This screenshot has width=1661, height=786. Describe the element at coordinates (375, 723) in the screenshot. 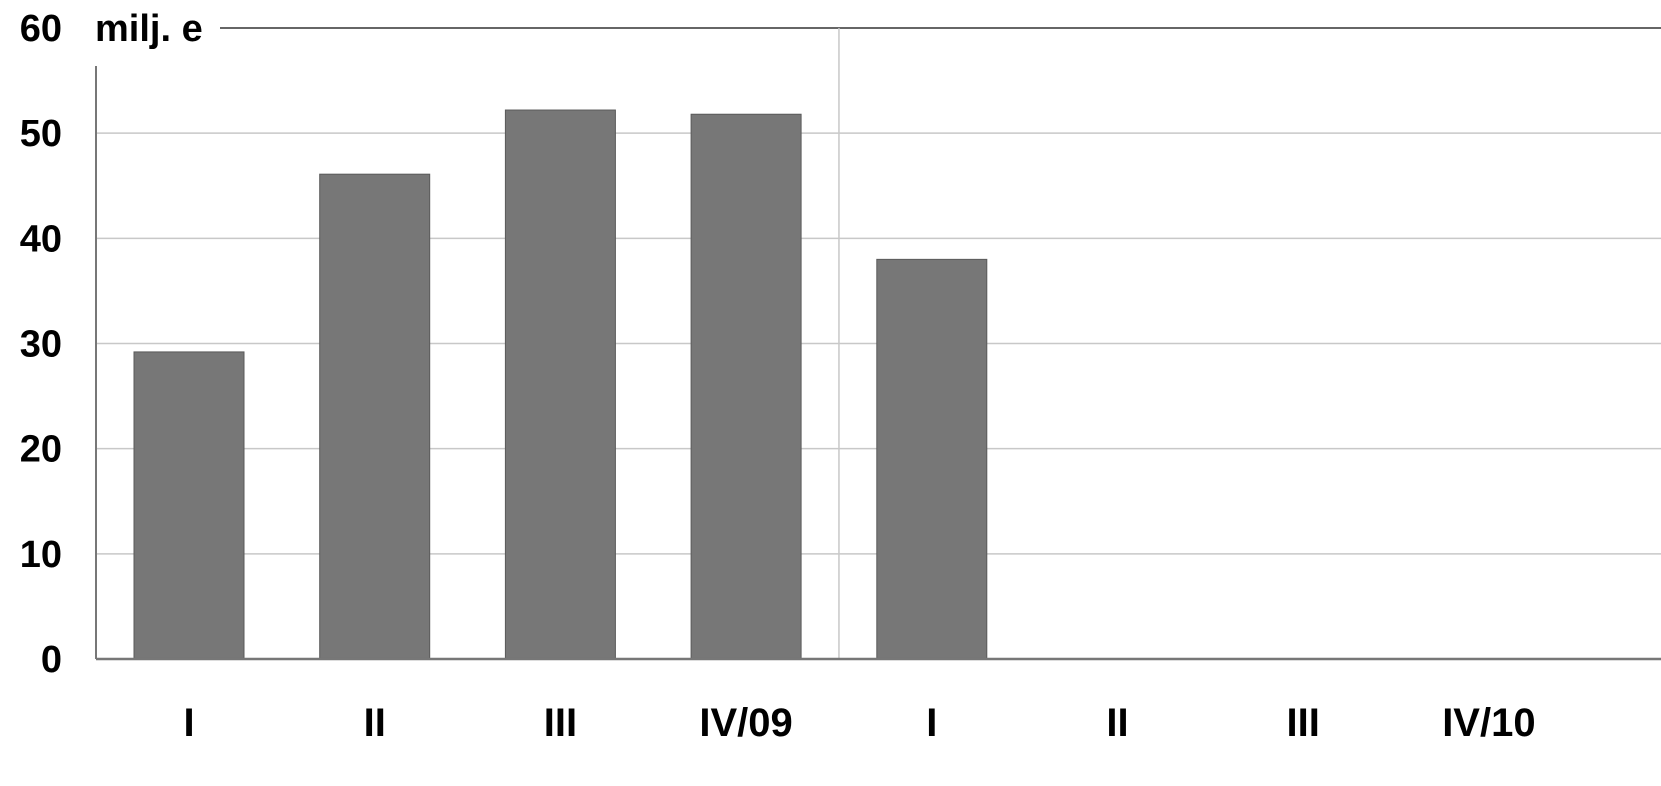

I see `x-tick-label-1: II` at that location.